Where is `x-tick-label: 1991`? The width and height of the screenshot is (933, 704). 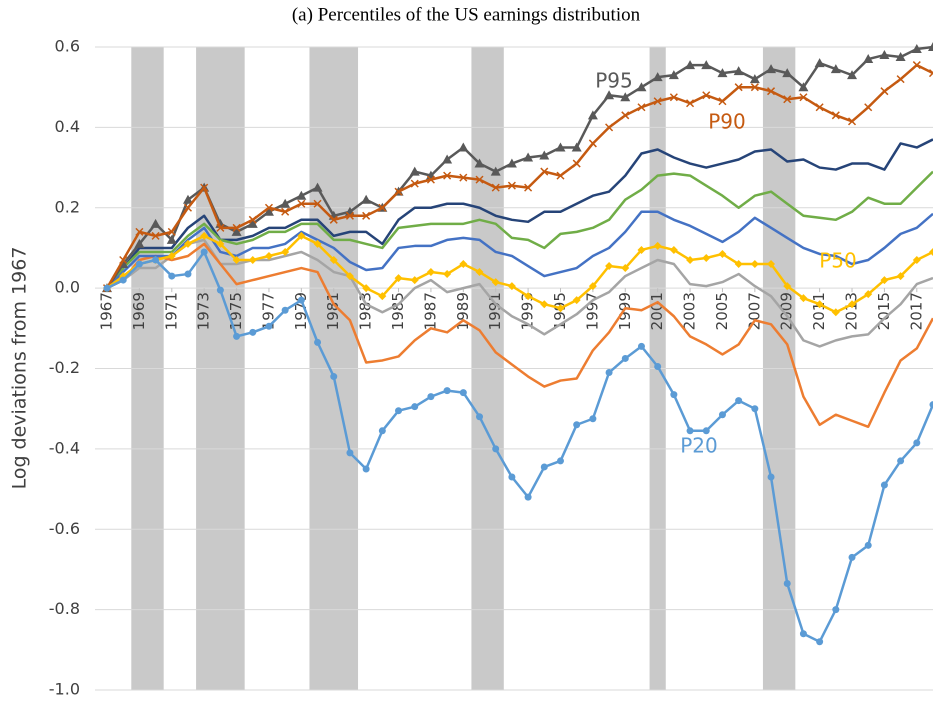 x-tick-label: 1991 is located at coordinates (495, 311).